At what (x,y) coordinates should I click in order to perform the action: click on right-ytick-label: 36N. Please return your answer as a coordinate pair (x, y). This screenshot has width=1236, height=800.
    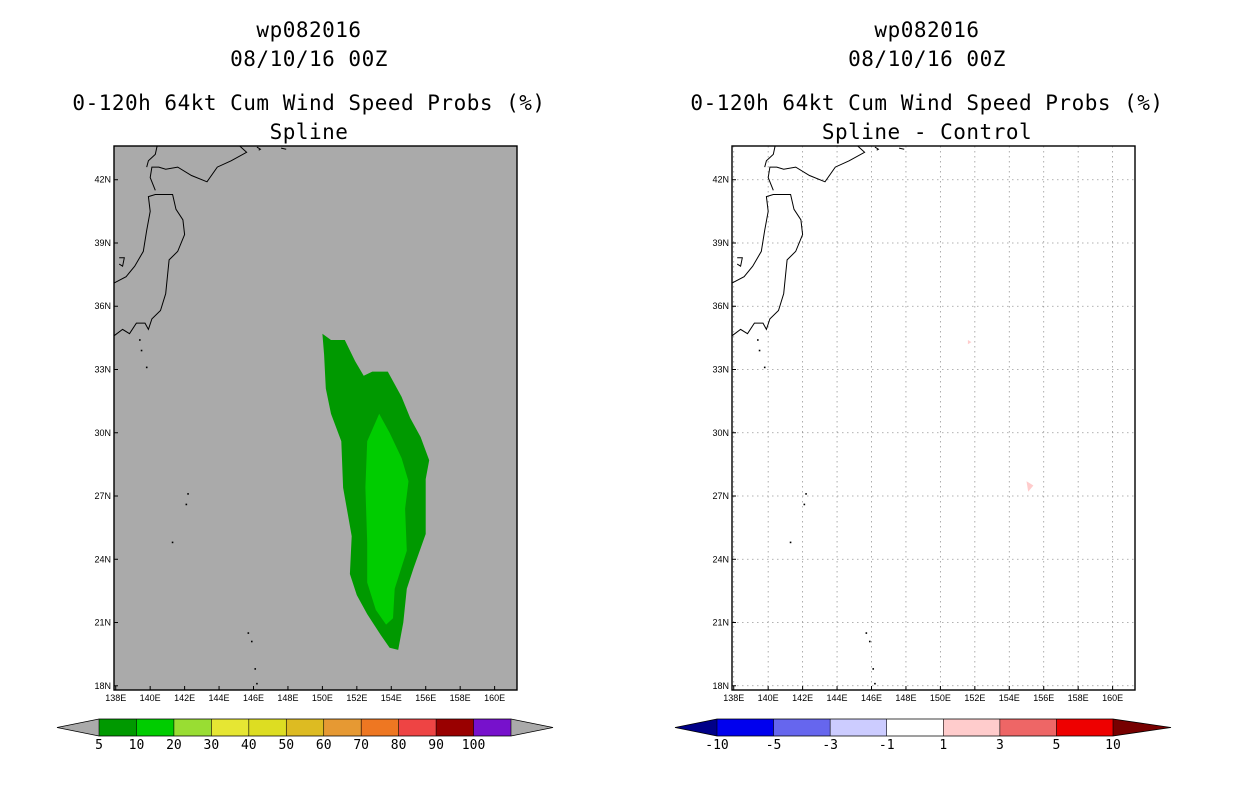
    Looking at the image, I should click on (720, 306).